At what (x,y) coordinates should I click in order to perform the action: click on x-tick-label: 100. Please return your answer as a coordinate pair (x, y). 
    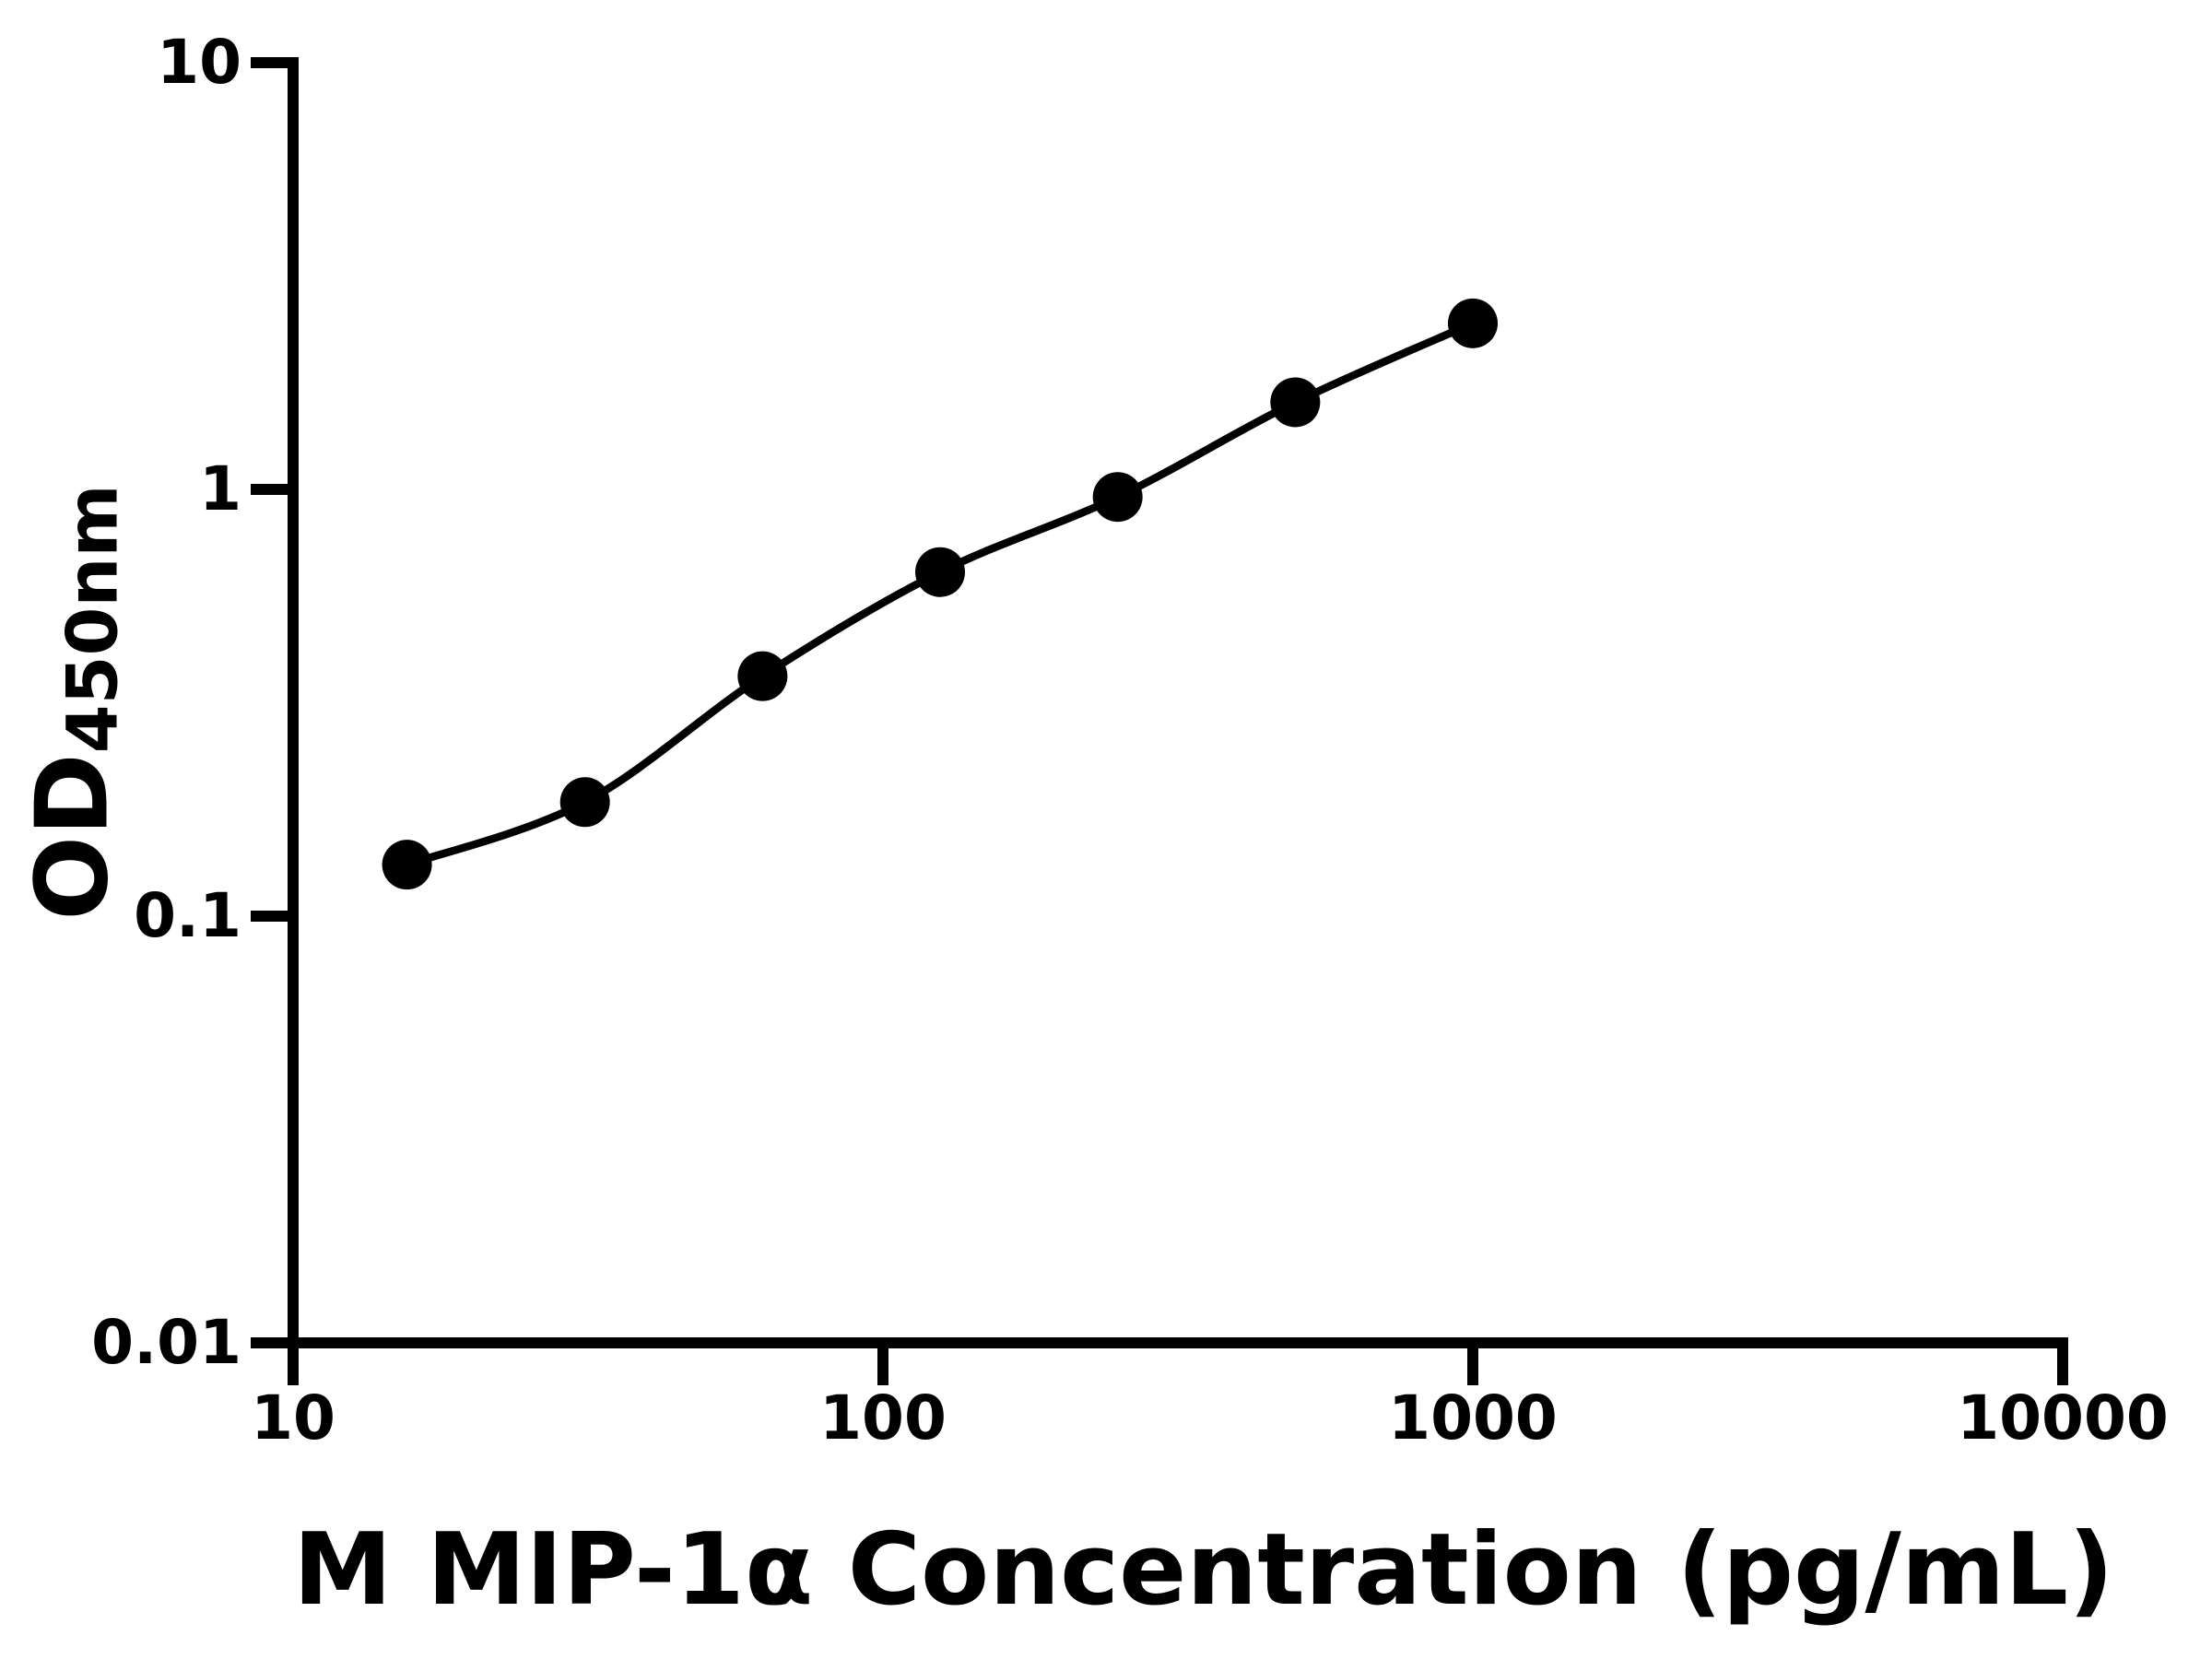
    Looking at the image, I should click on (883, 1417).